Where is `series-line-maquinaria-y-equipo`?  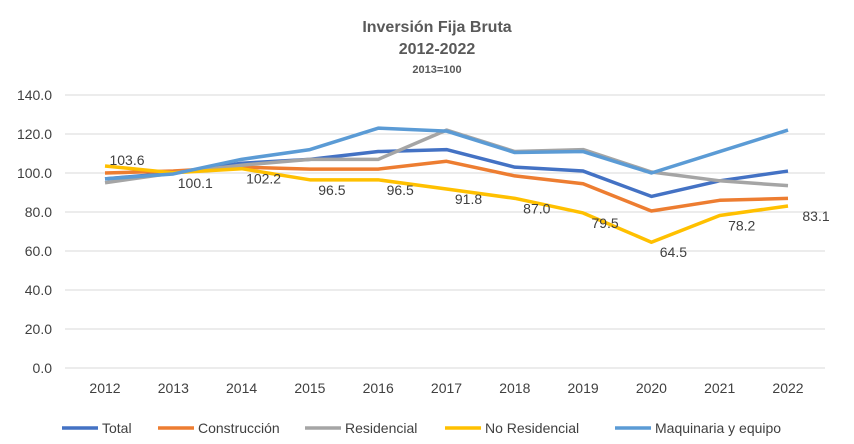 series-line-maquinaria-y-equipo is located at coordinates (446, 153).